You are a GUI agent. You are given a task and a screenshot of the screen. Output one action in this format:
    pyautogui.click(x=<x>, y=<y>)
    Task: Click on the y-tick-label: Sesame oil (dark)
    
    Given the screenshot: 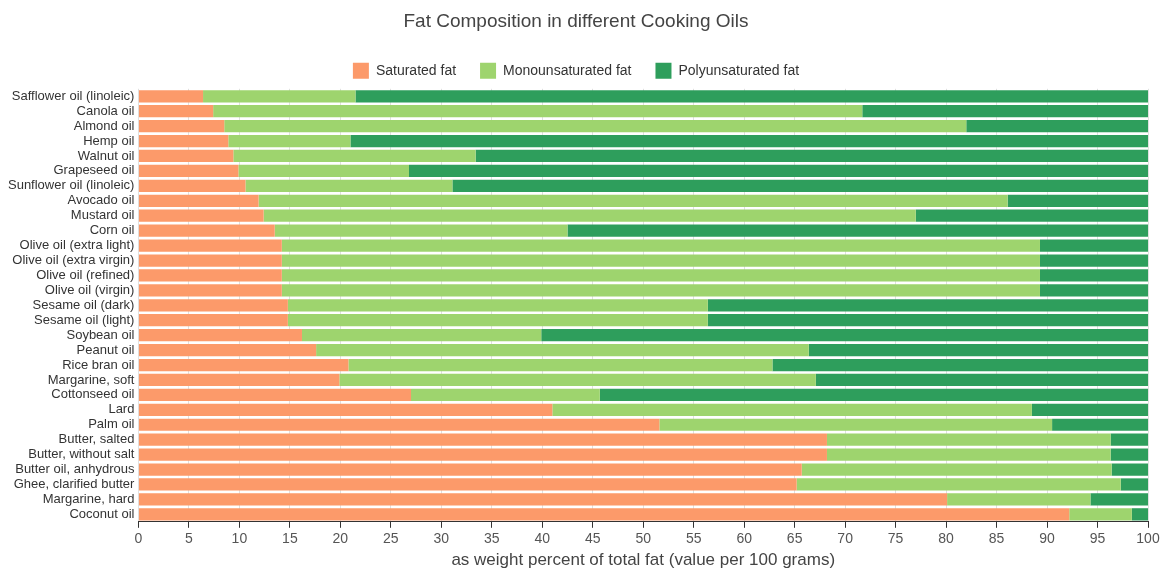 What is the action you would take?
    pyautogui.click(x=83, y=304)
    